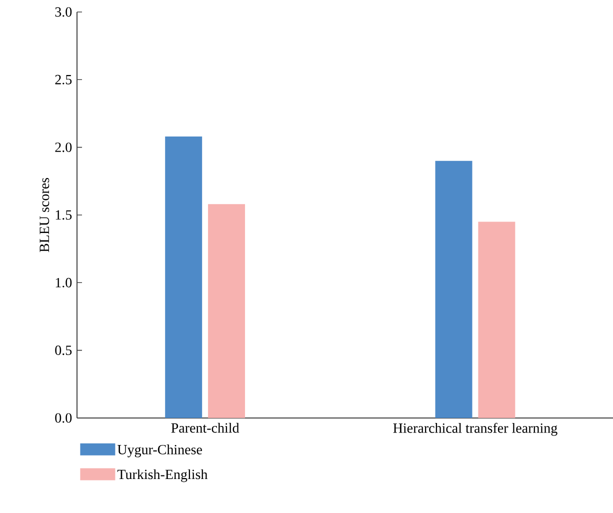 The image size is (613, 513). What do you see at coordinates (63, 79) in the screenshot?
I see `y-tick-label: 2.5` at bounding box center [63, 79].